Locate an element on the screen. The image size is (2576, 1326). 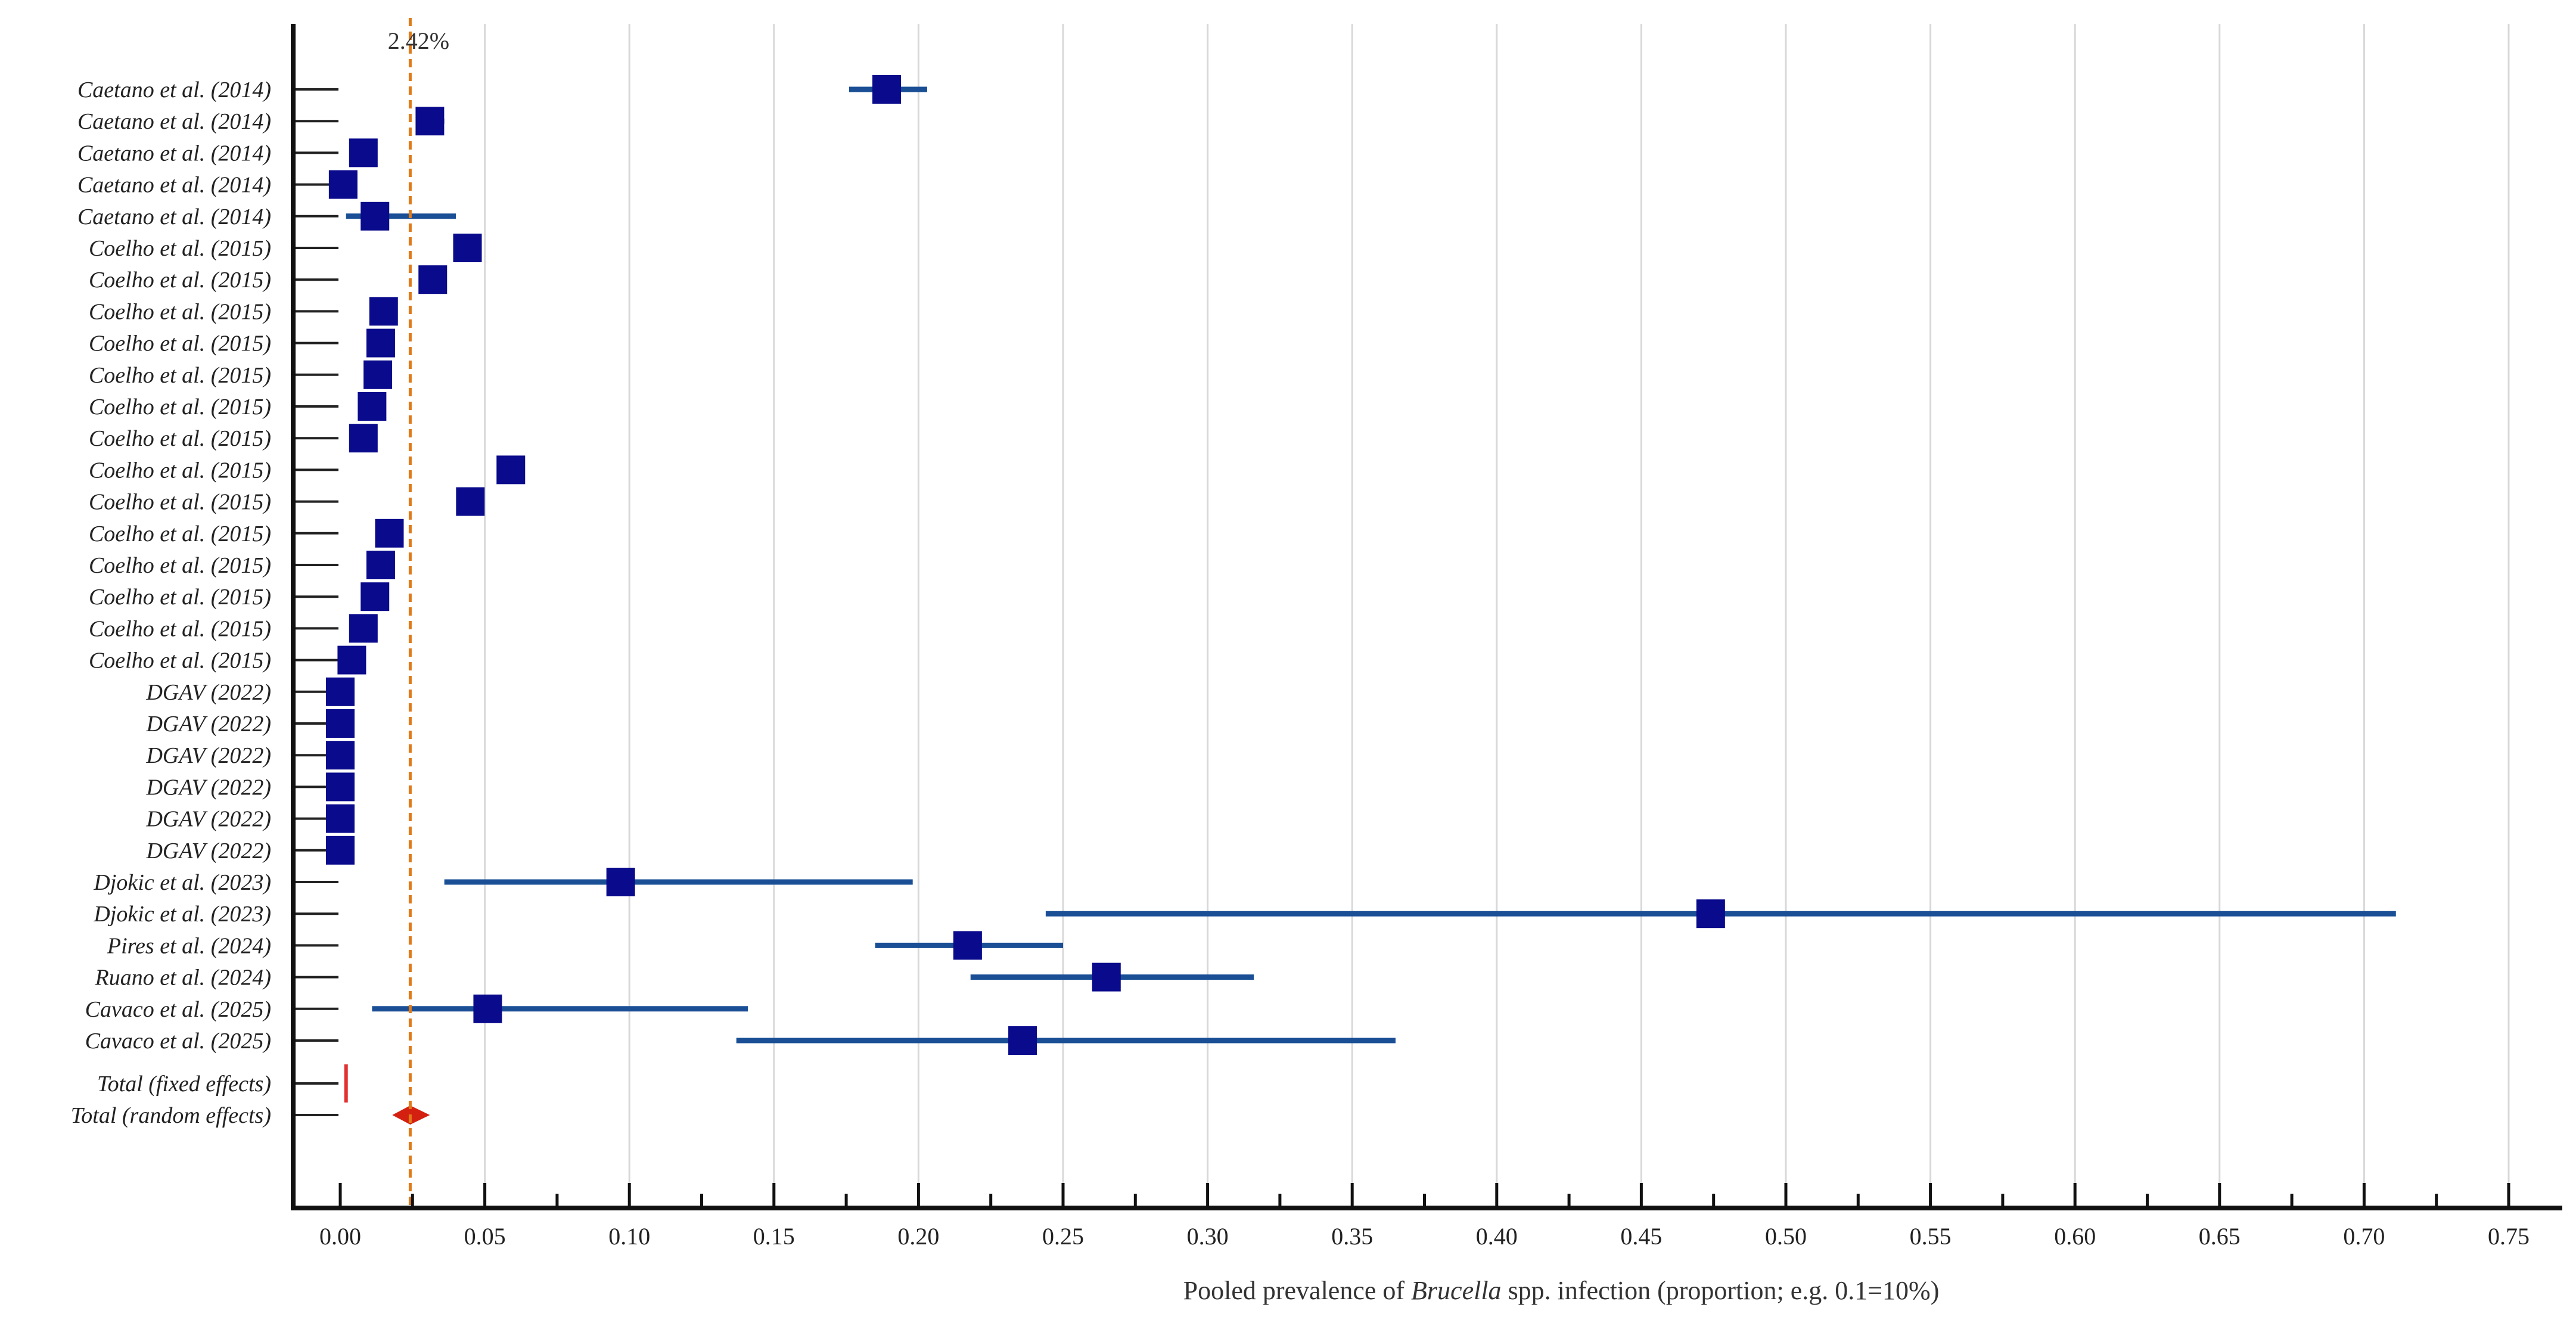
x-tick-label: 0.20 is located at coordinates (918, 1236).